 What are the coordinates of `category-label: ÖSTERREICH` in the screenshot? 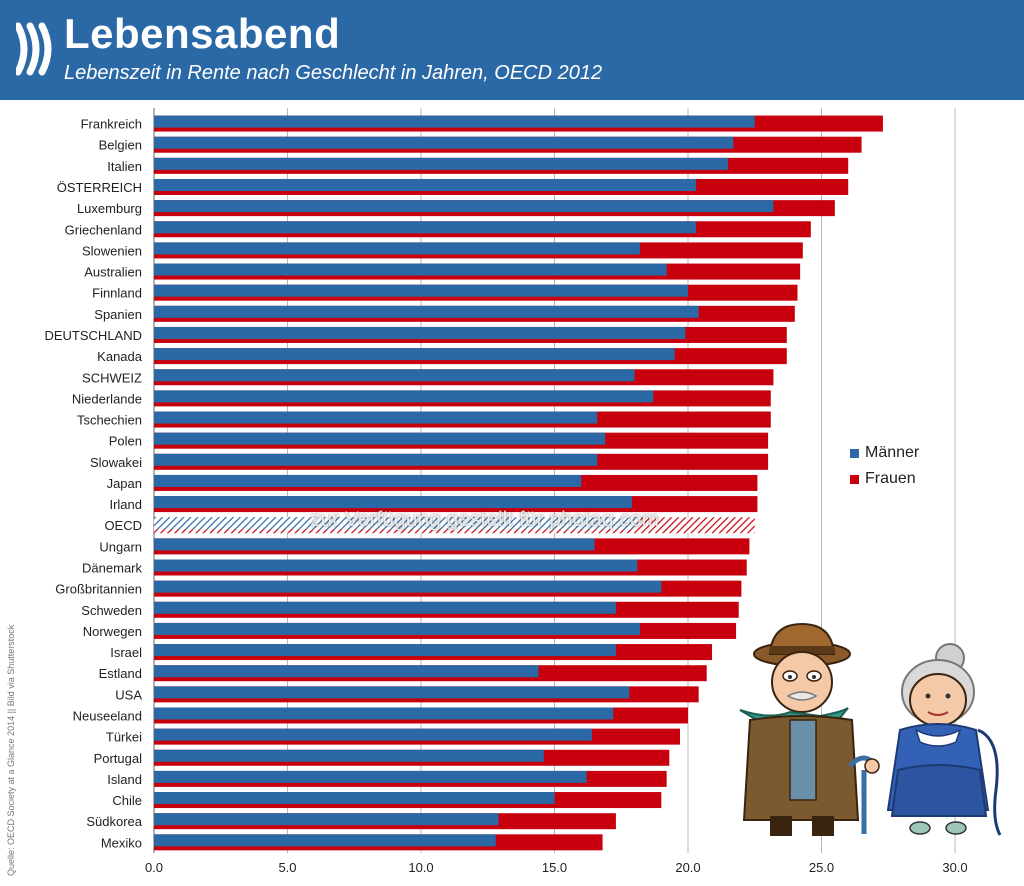 It's located at (99, 187).